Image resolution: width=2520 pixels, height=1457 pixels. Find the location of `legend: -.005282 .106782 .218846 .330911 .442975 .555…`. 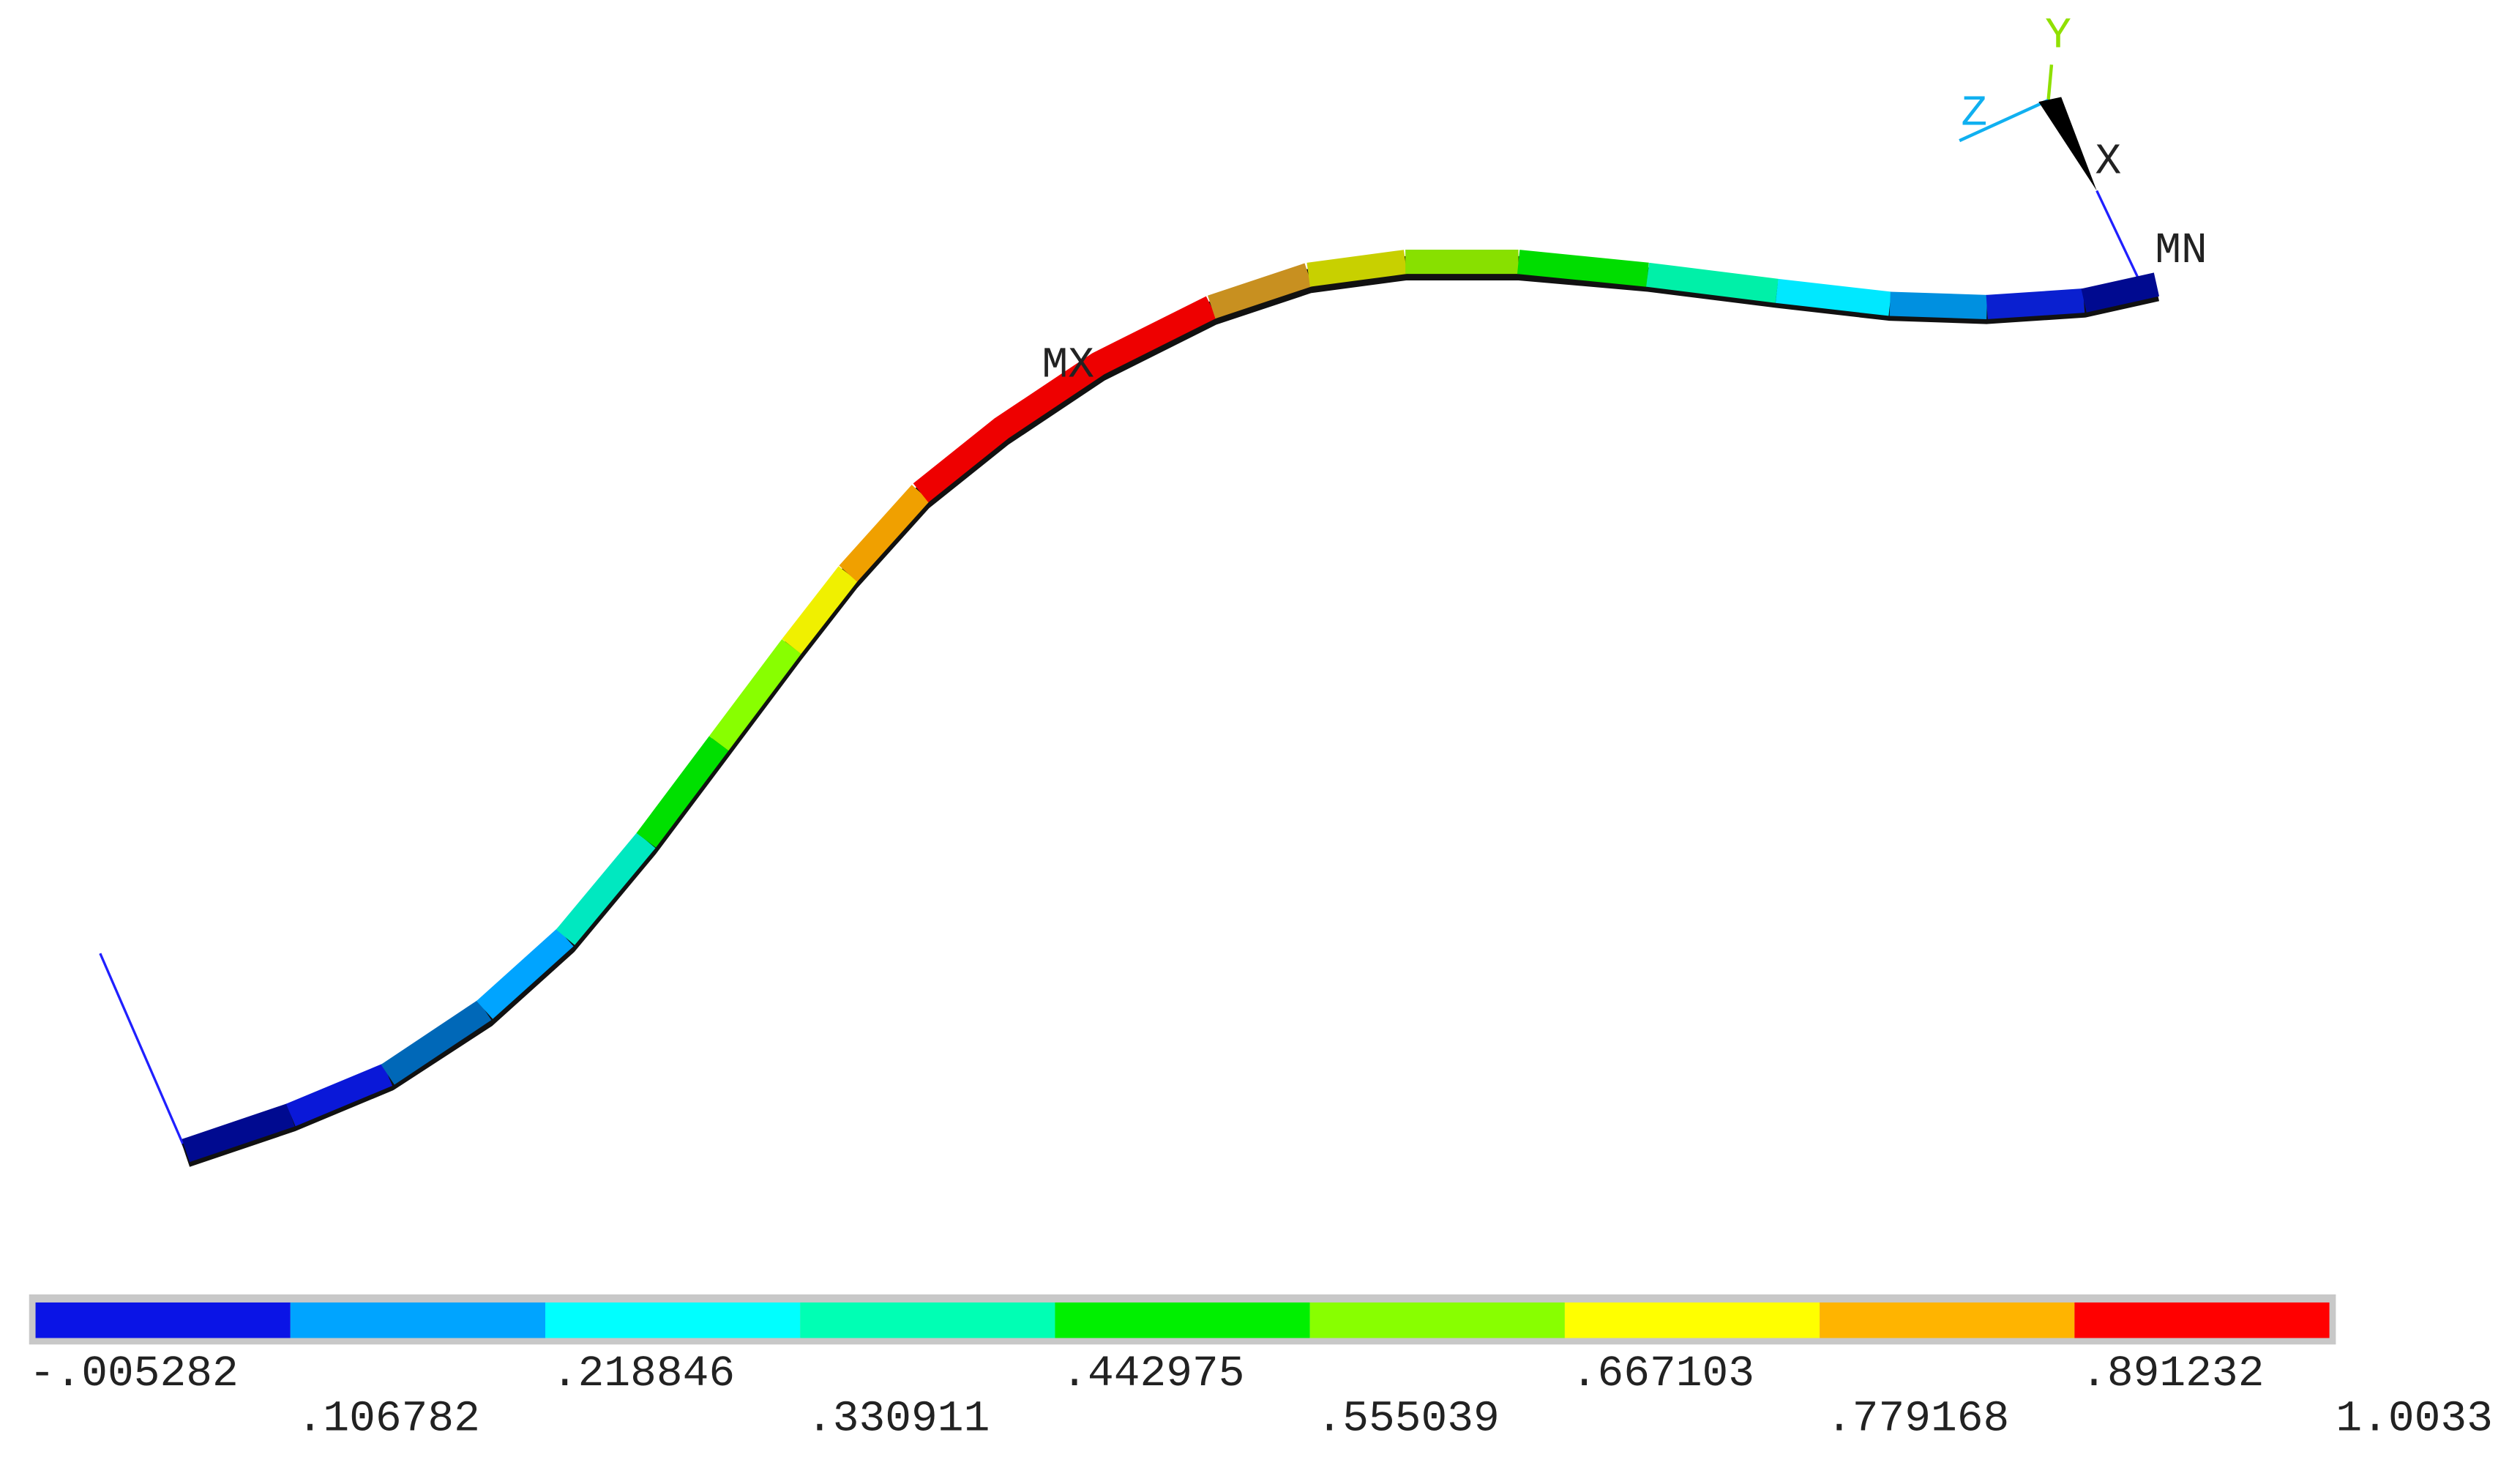

legend: -.005282 .106782 .218846 .330911 .442975 .555… is located at coordinates (1261, 1373).